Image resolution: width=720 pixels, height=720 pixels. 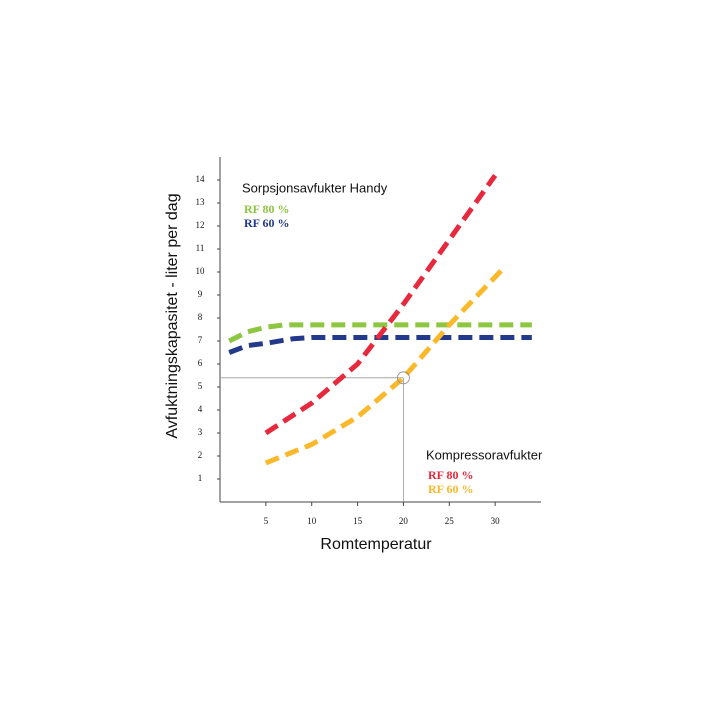 What do you see at coordinates (315, 187) in the screenshot?
I see `legend-group-title: Sorpsjonsavfukter Handy` at bounding box center [315, 187].